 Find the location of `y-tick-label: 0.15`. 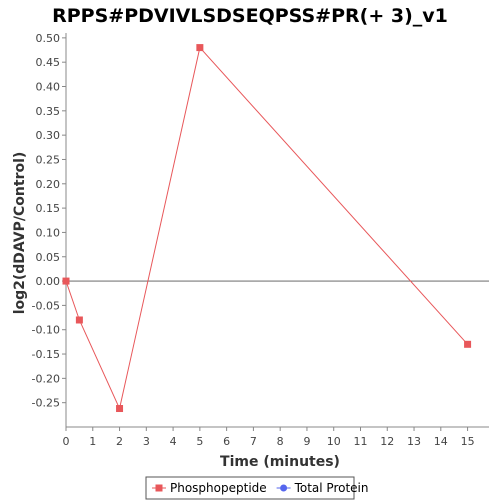

y-tick-label: 0.15 is located at coordinates (48, 208).